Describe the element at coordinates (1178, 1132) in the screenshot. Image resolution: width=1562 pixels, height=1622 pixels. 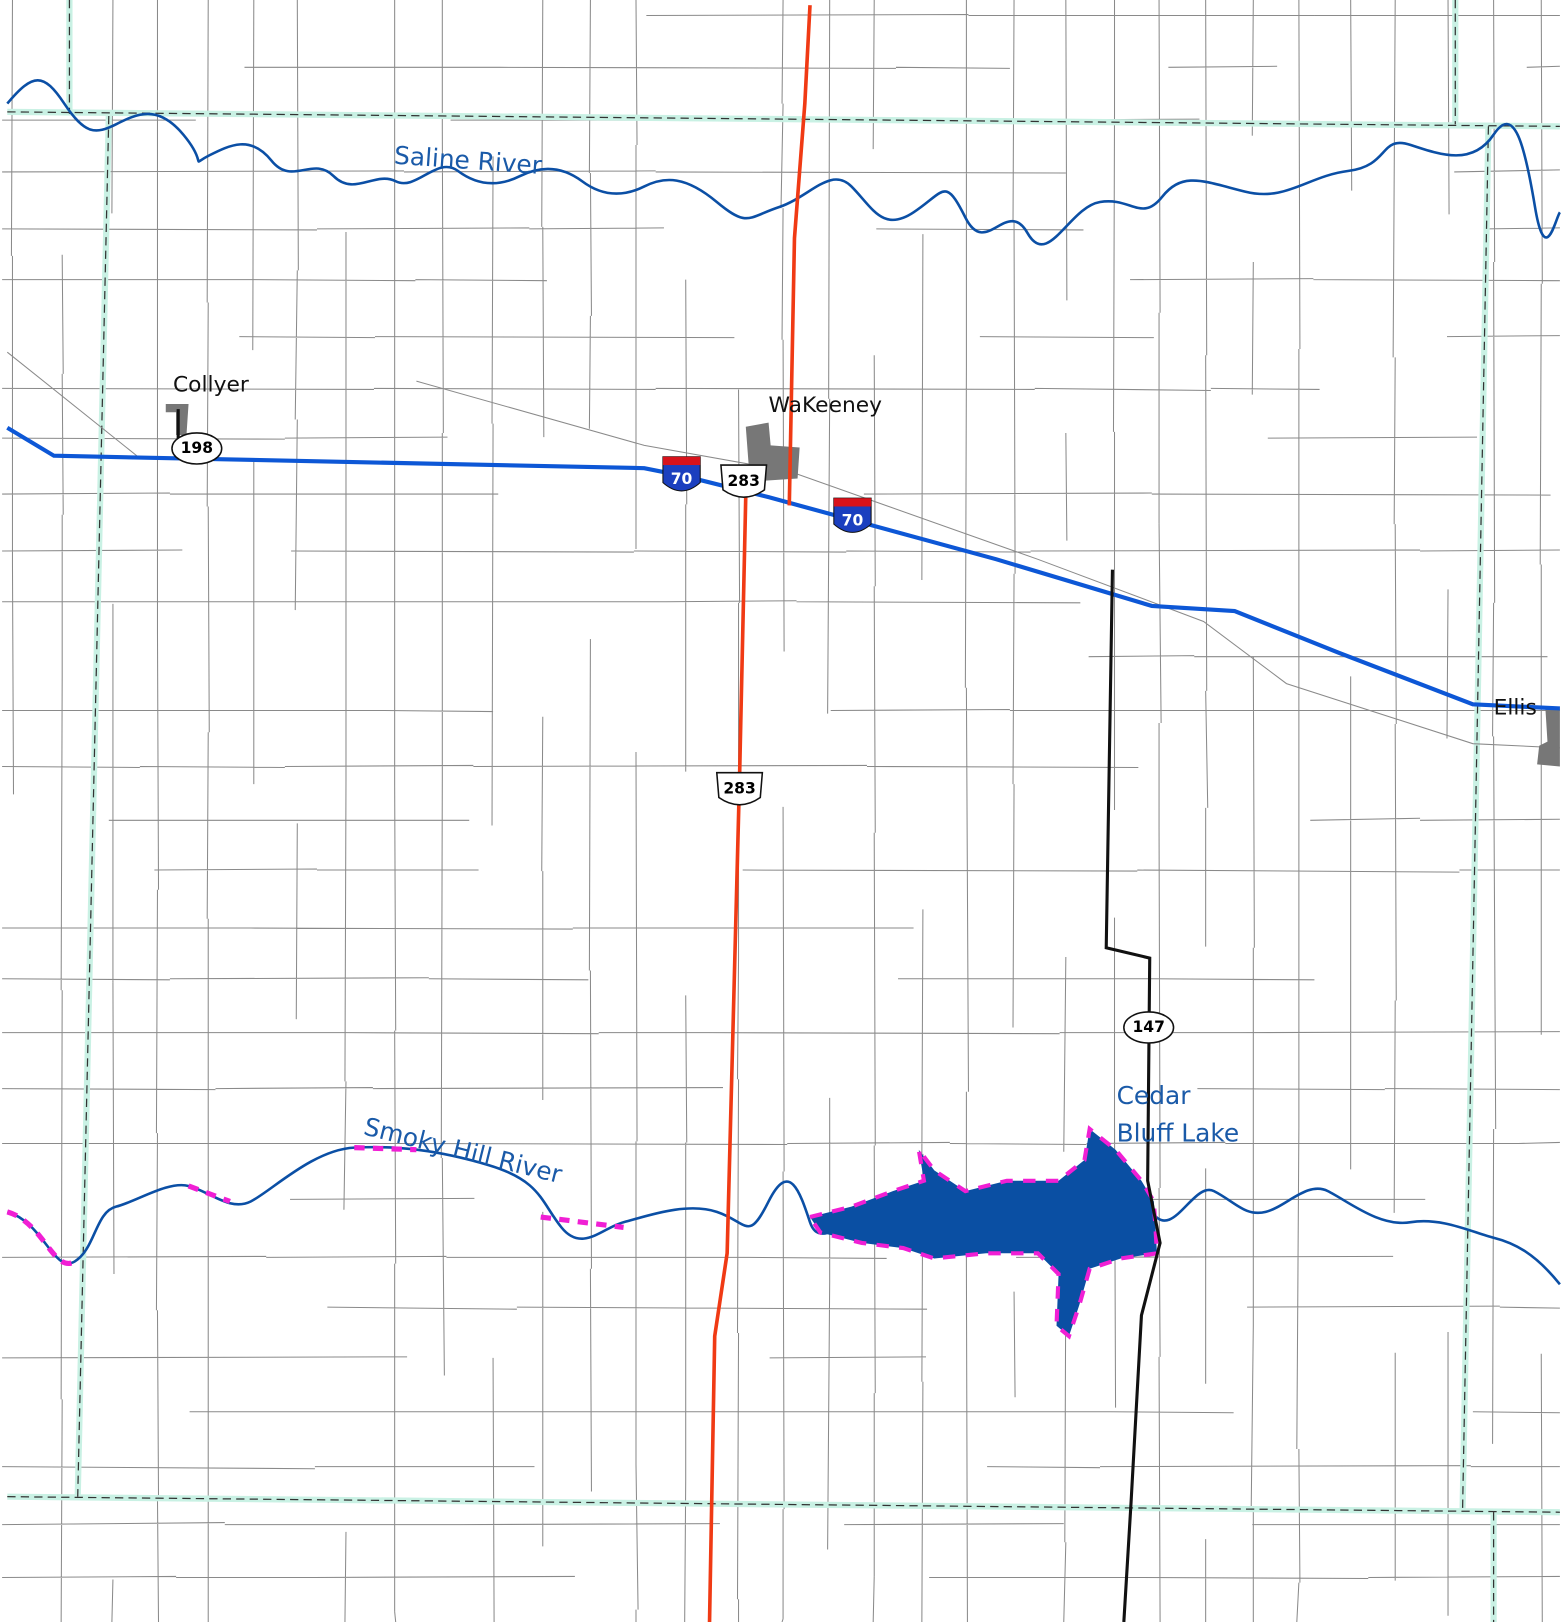
I see `lake-label: Bluff Lake` at that location.